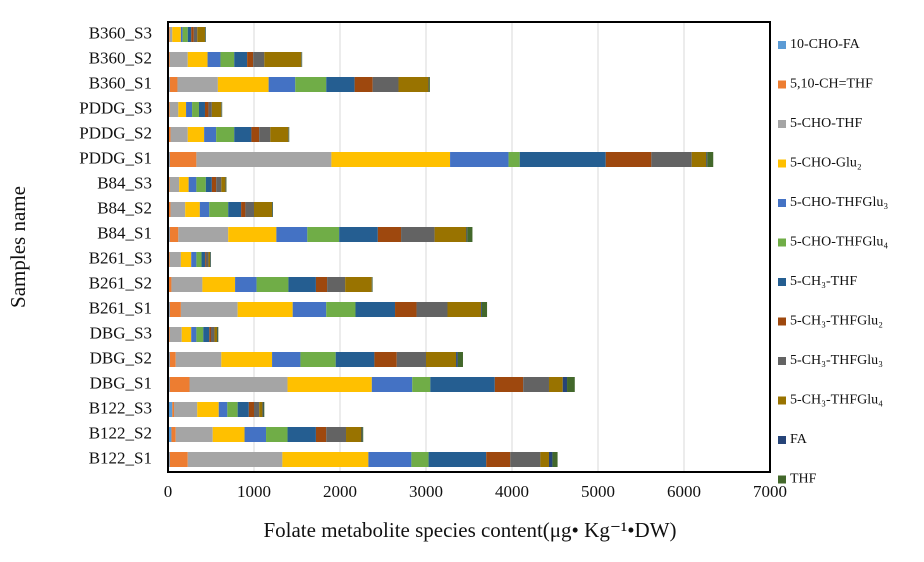  What do you see at coordinates (120, 307) in the screenshot?
I see `y-tick-label: B261_S1` at bounding box center [120, 307].